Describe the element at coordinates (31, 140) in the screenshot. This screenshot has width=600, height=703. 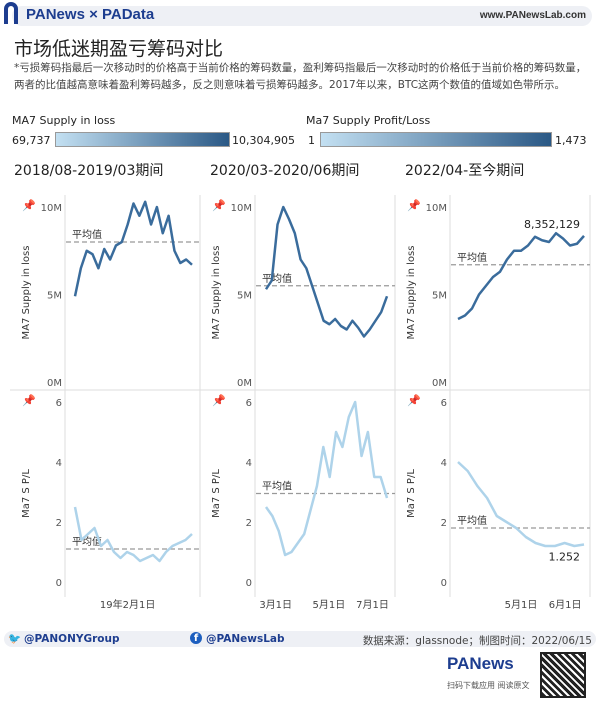
I see `legend-min-loss: 69,737` at that location.